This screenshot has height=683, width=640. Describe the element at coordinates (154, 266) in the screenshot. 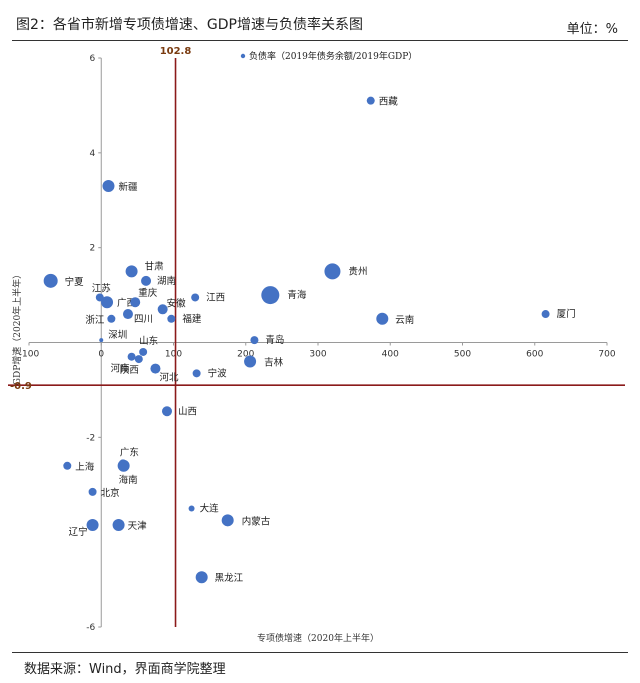

I see `point-label: 甘肃` at that location.